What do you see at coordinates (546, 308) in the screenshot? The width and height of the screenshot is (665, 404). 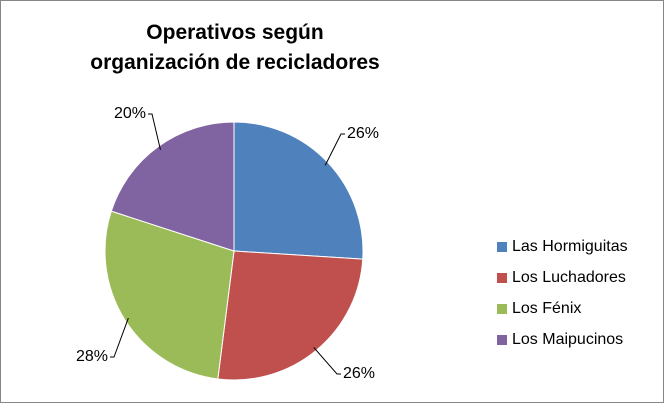 I see `legend-label: Los Fénix` at bounding box center [546, 308].